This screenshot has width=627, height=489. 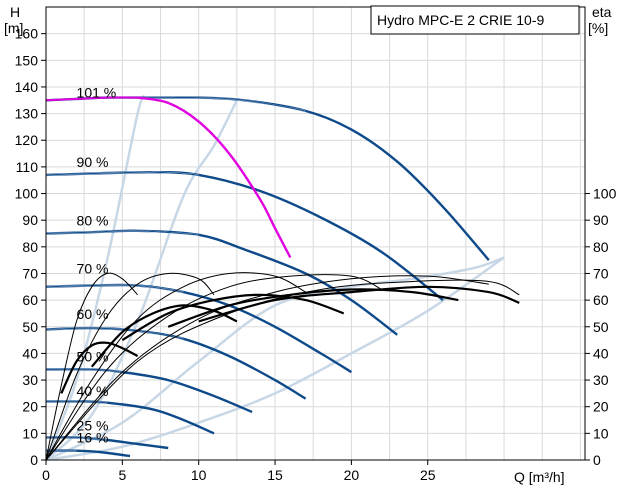 What do you see at coordinates (601, 247) in the screenshot?
I see `eta-tick-label: 80` at bounding box center [601, 247].